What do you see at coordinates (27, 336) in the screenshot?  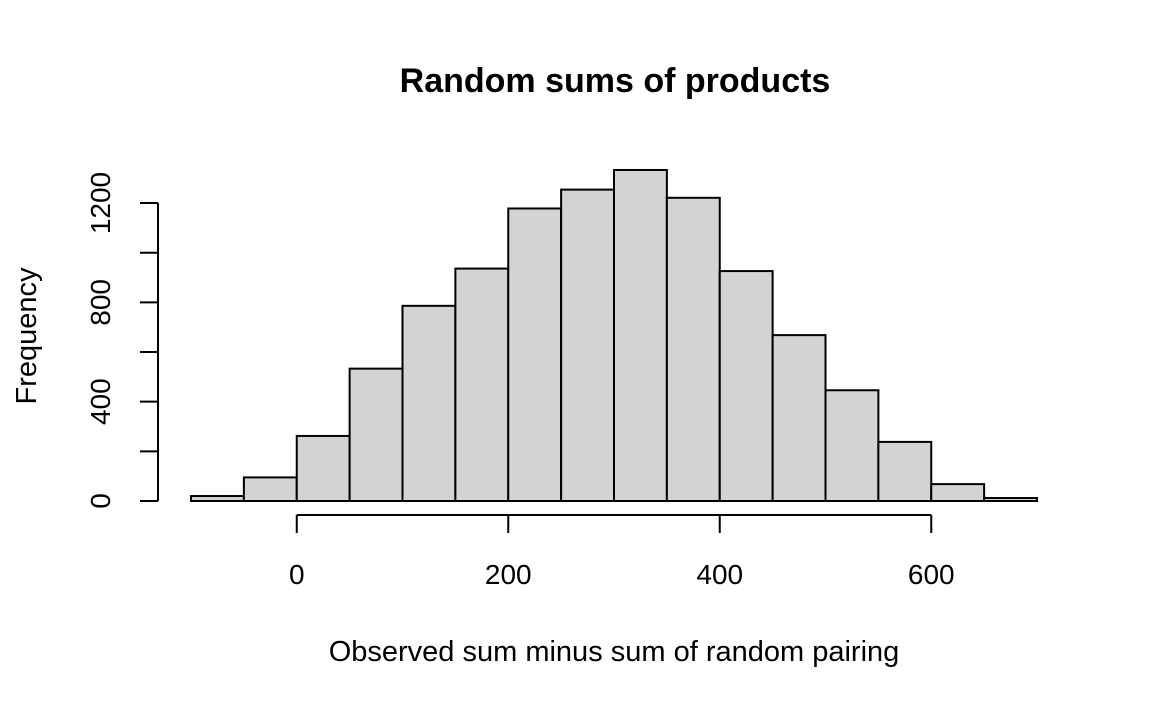 I see `y-axis-label: Frequency` at bounding box center [27, 336].